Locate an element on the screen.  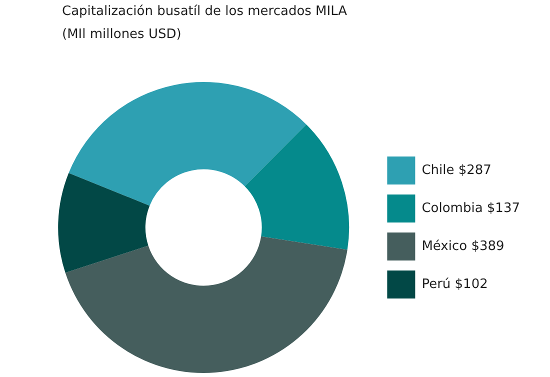
chart-subtitle: (MIl millones USD) is located at coordinates (122, 34).